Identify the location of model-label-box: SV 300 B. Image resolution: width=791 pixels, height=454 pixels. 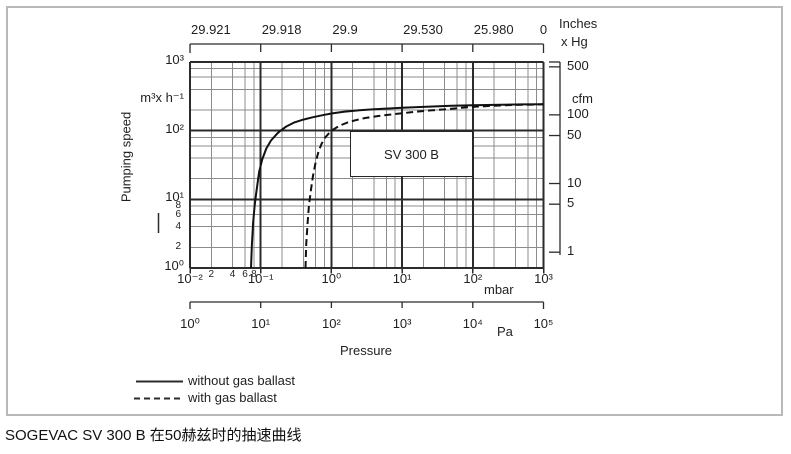
(411, 154).